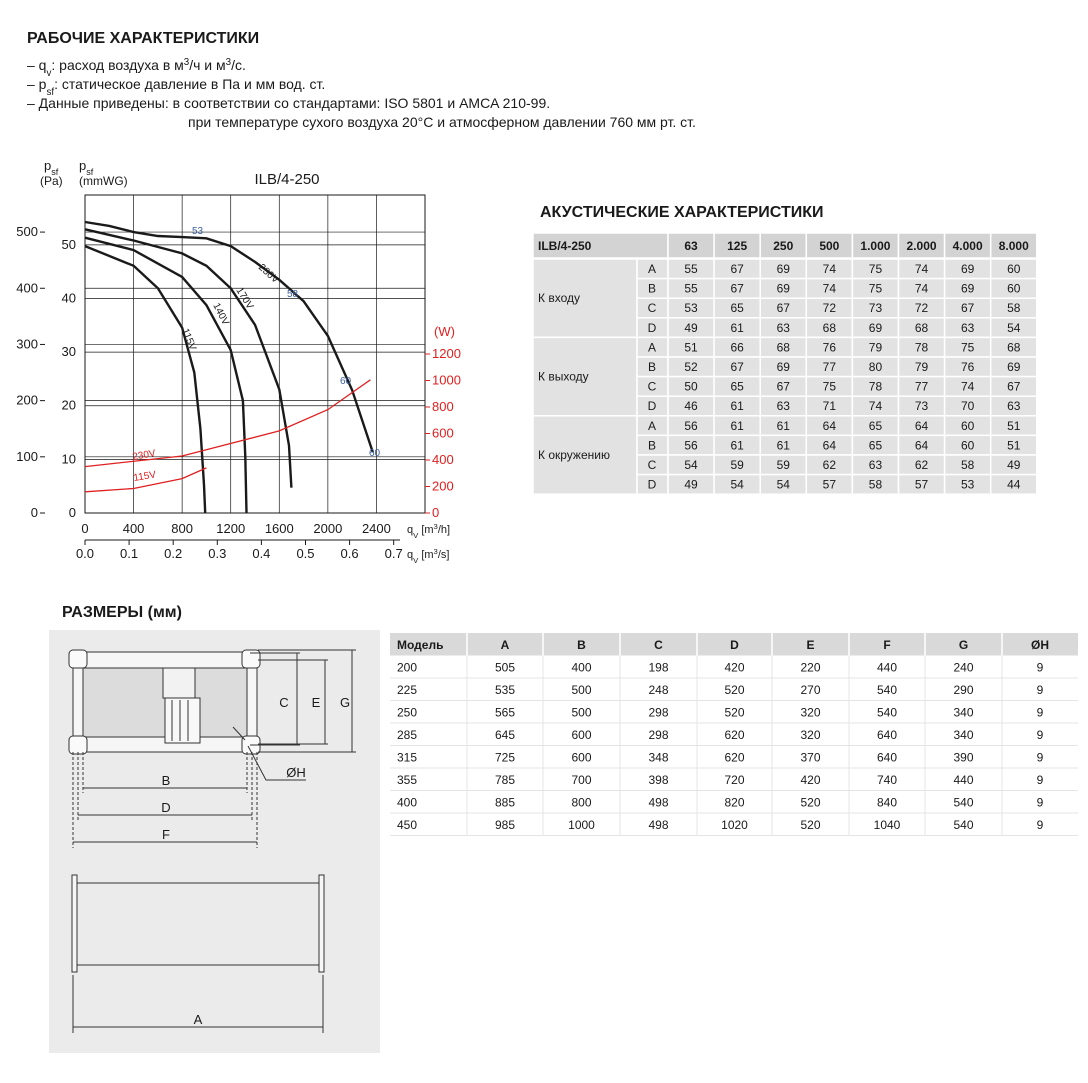 Image resolution: width=1088 pixels, height=1083 pixels. Describe the element at coordinates (563, 377) in the screenshot. I see `row-group-label: К выходу` at that location.